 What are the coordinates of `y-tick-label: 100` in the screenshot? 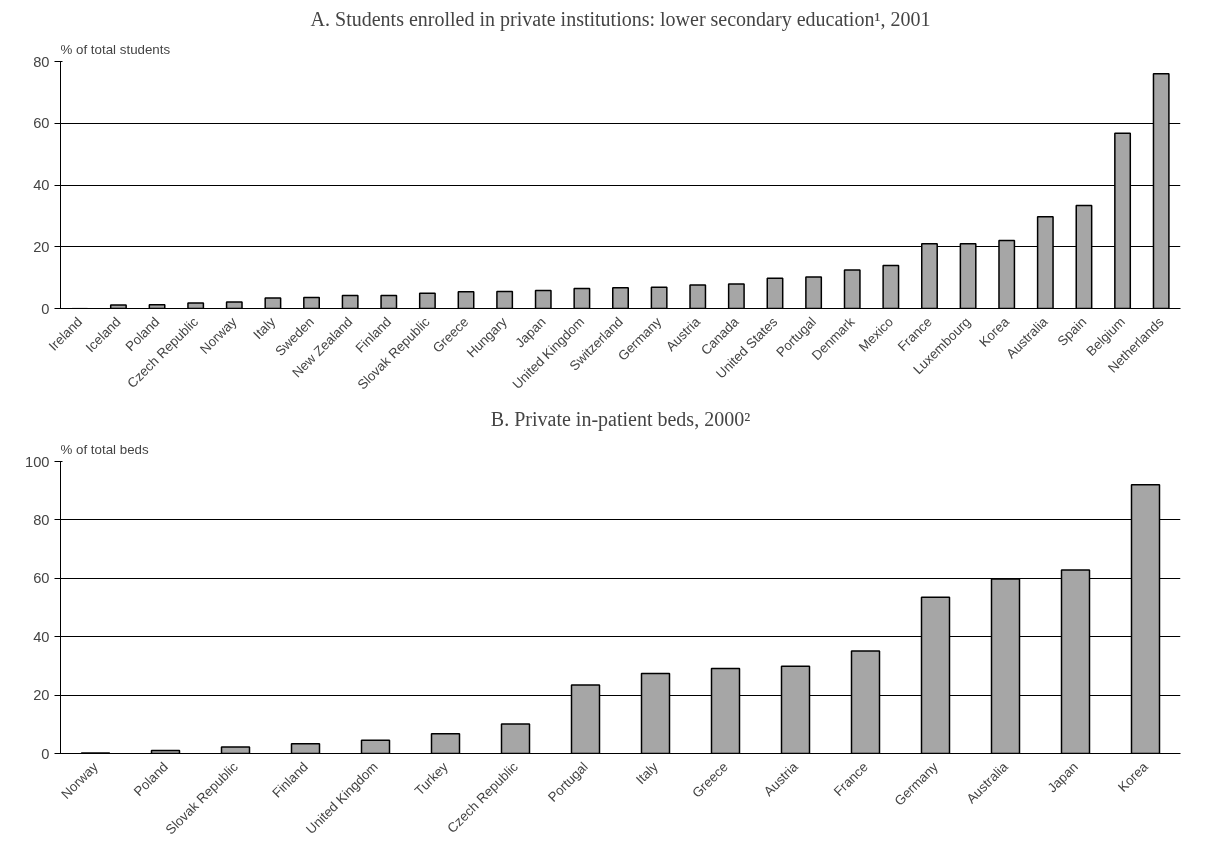 It's located at (37, 461).